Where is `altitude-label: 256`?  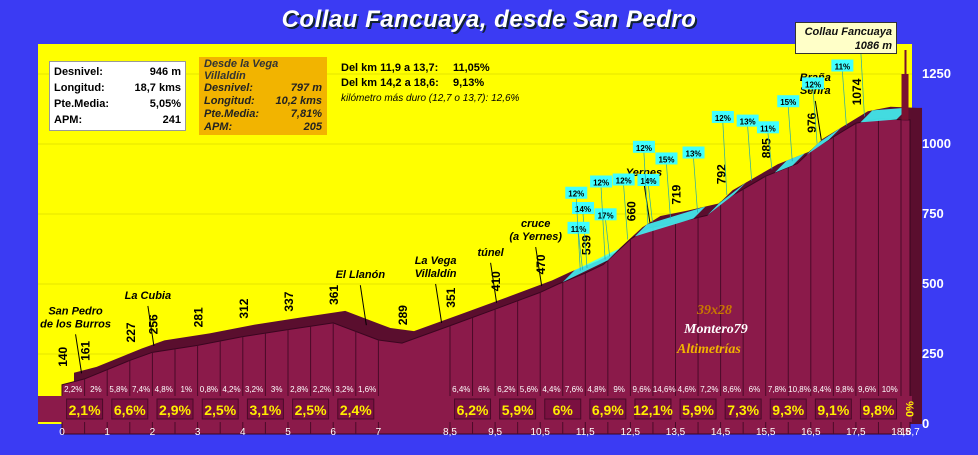
altitude-label: 256 is located at coordinates (153, 324).